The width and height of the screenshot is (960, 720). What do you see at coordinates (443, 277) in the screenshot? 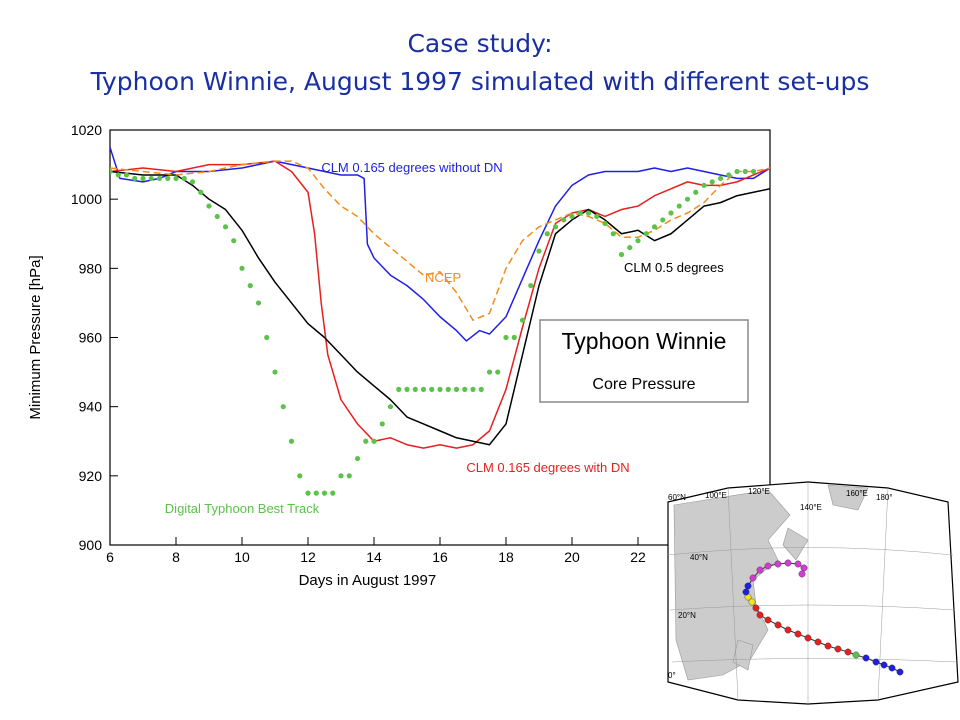
I see `label-ncep: NCEP` at bounding box center [443, 277].